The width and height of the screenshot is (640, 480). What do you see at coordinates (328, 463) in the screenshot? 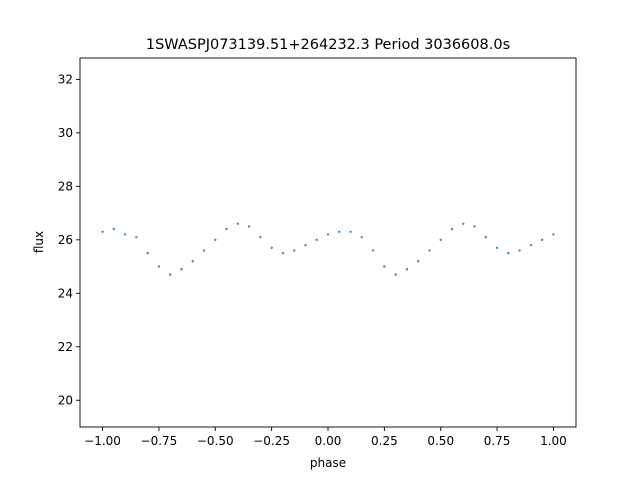
I see `x-axis-label: phase` at bounding box center [328, 463].